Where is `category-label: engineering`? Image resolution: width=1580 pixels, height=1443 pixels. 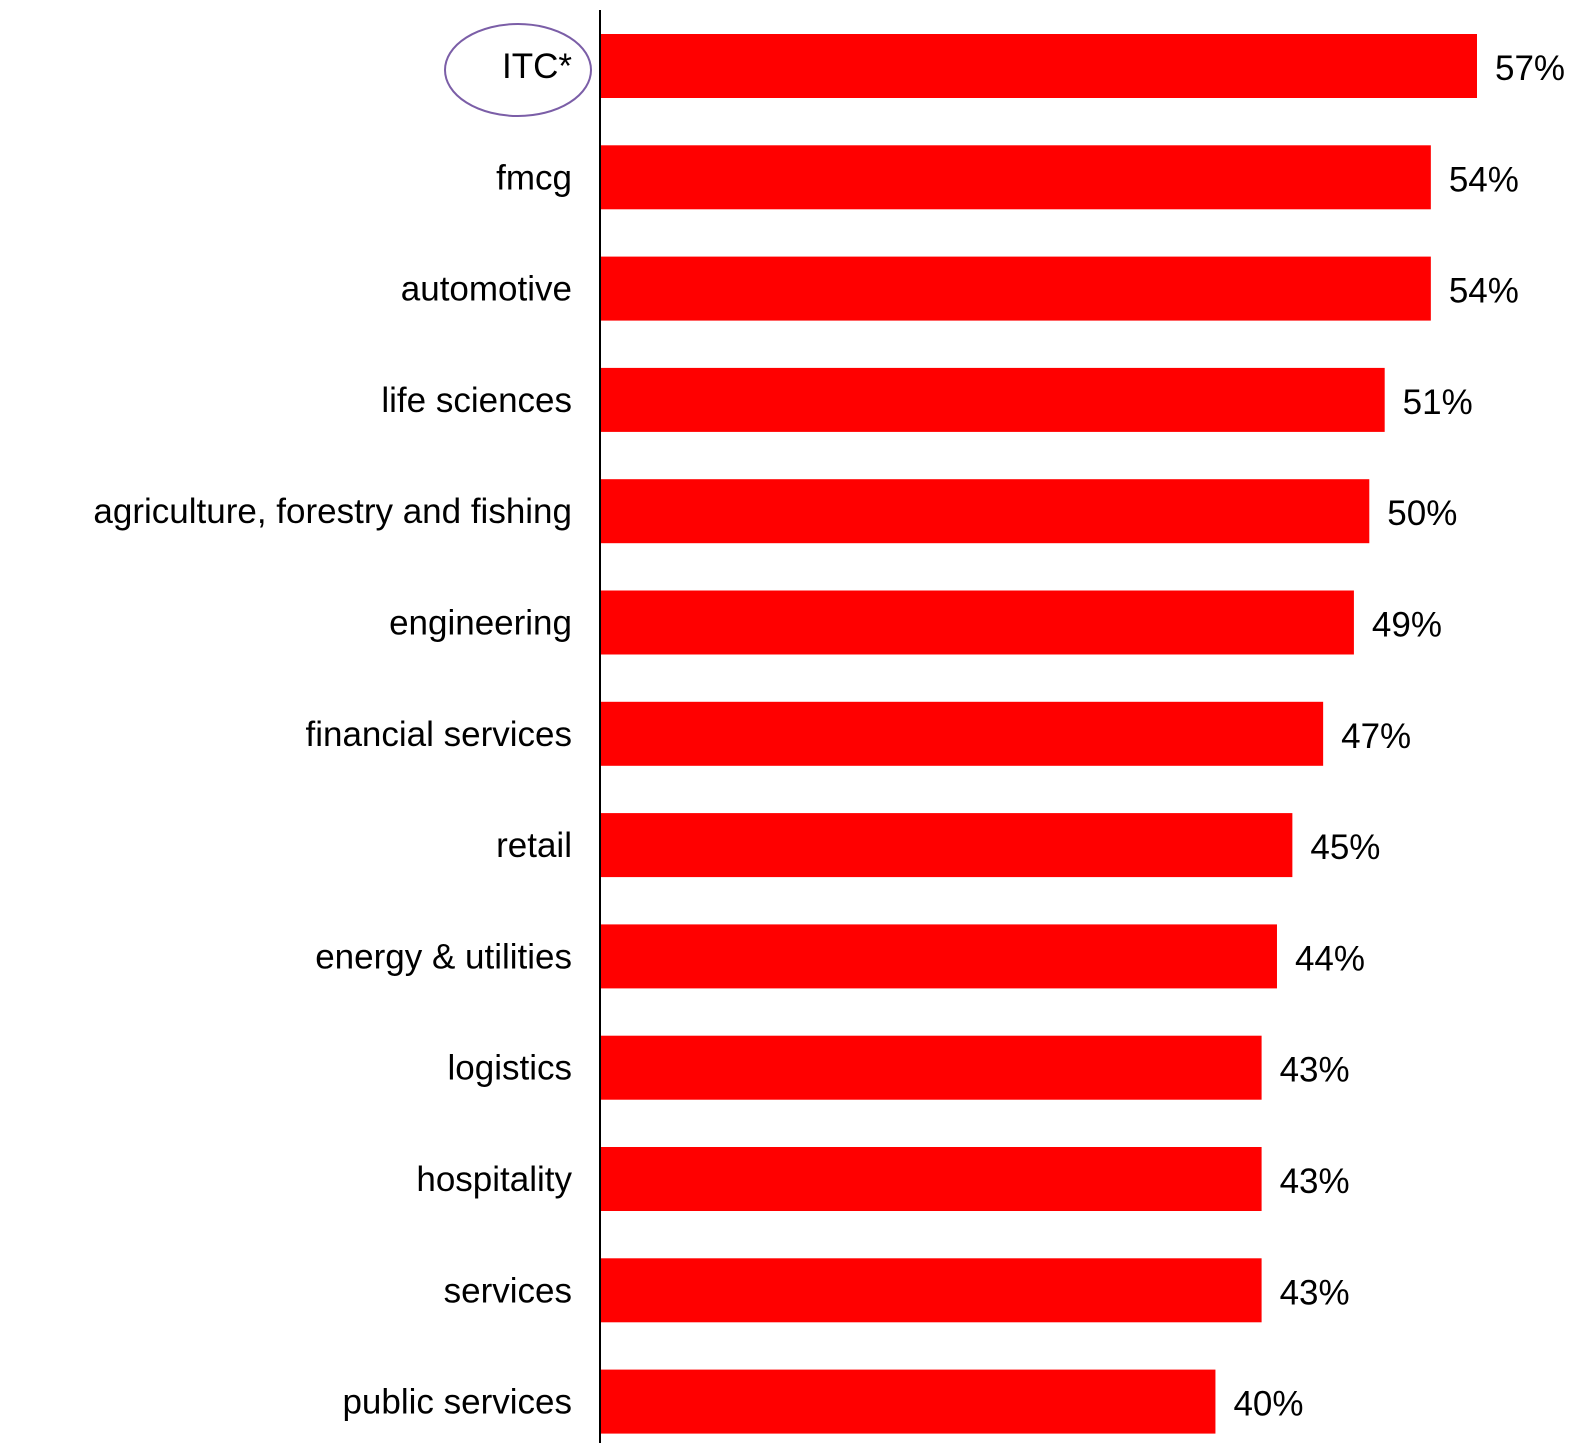
category-label: engineering is located at coordinates (480, 623).